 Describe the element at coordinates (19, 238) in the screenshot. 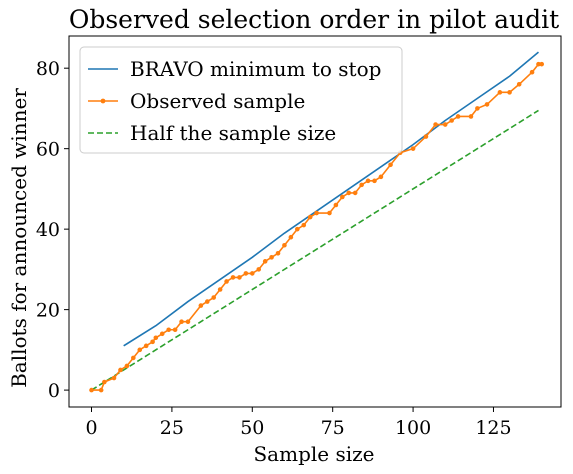

I see `y-axis-label: Ballots for announced winner` at that location.